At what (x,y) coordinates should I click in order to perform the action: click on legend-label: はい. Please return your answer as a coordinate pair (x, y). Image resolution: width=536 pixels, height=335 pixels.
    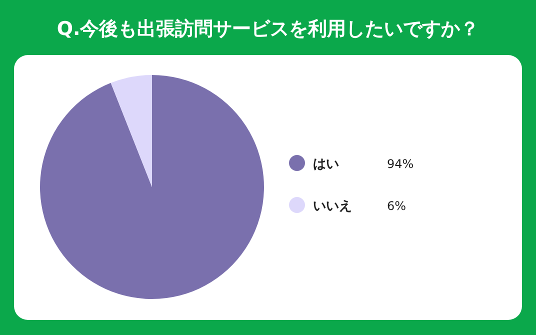
    Looking at the image, I should click on (326, 164).